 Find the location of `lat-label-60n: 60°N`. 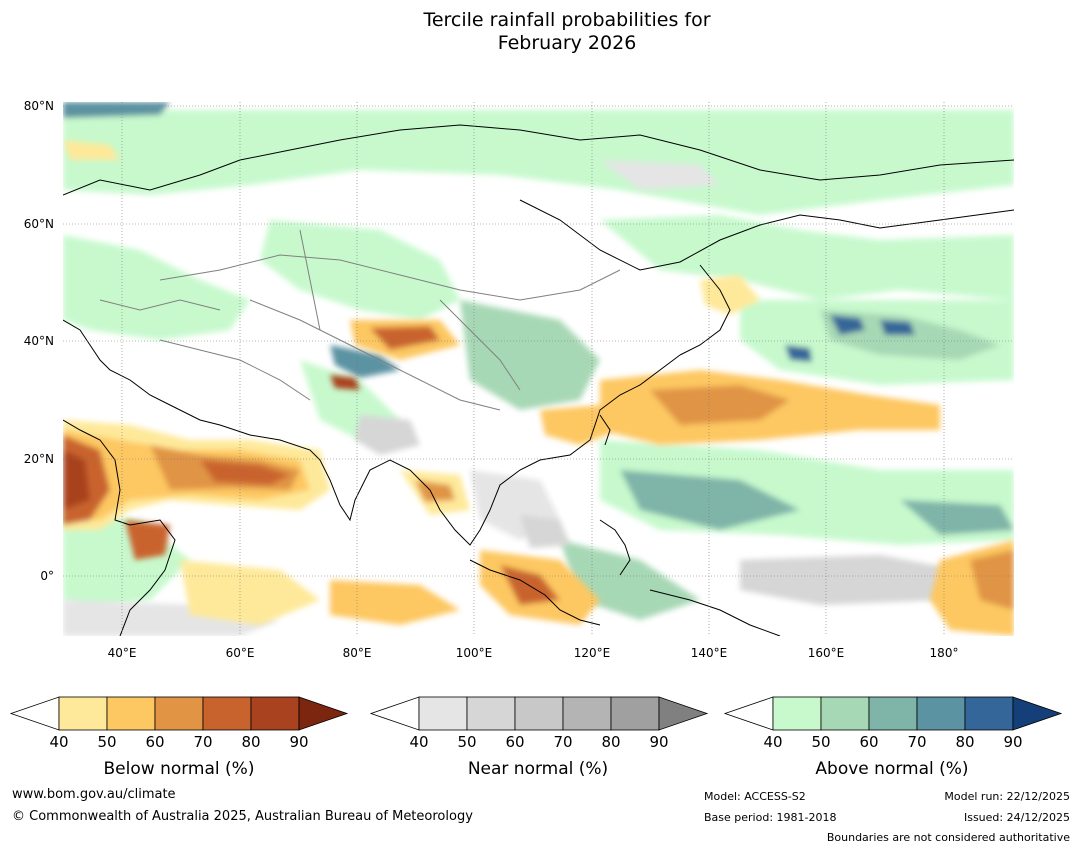

lat-label-60n: 60°N is located at coordinates (39, 224).